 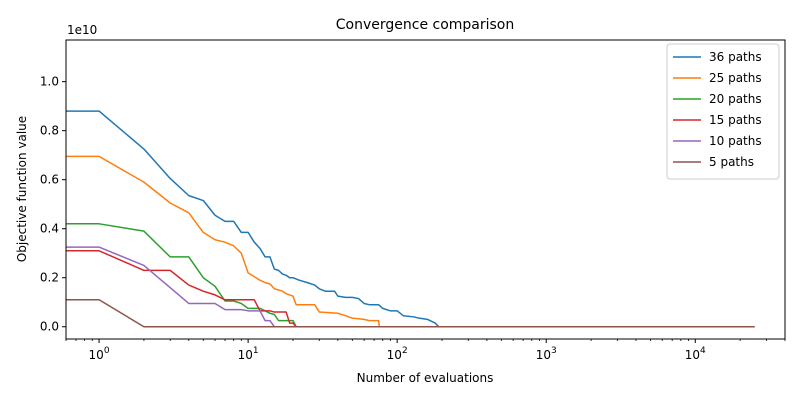 What do you see at coordinates (49, 180) in the screenshot?
I see `y-tick-label: 0.6` at bounding box center [49, 180].